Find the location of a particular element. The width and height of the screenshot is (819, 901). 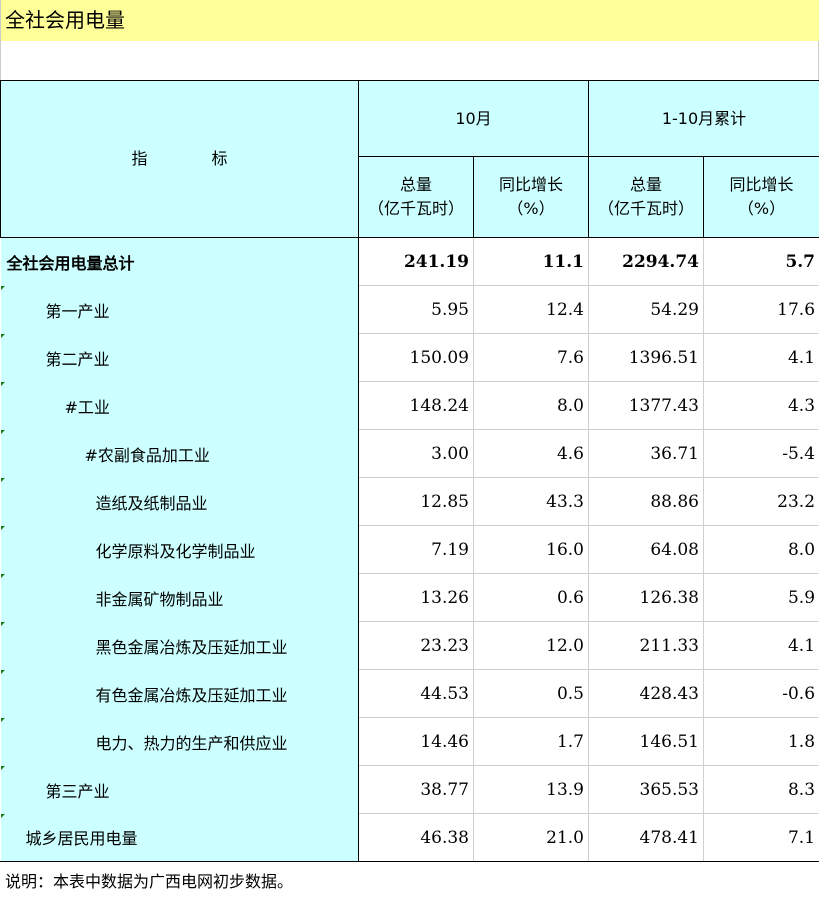

value-cell: -0.6 is located at coordinates (761, 694).